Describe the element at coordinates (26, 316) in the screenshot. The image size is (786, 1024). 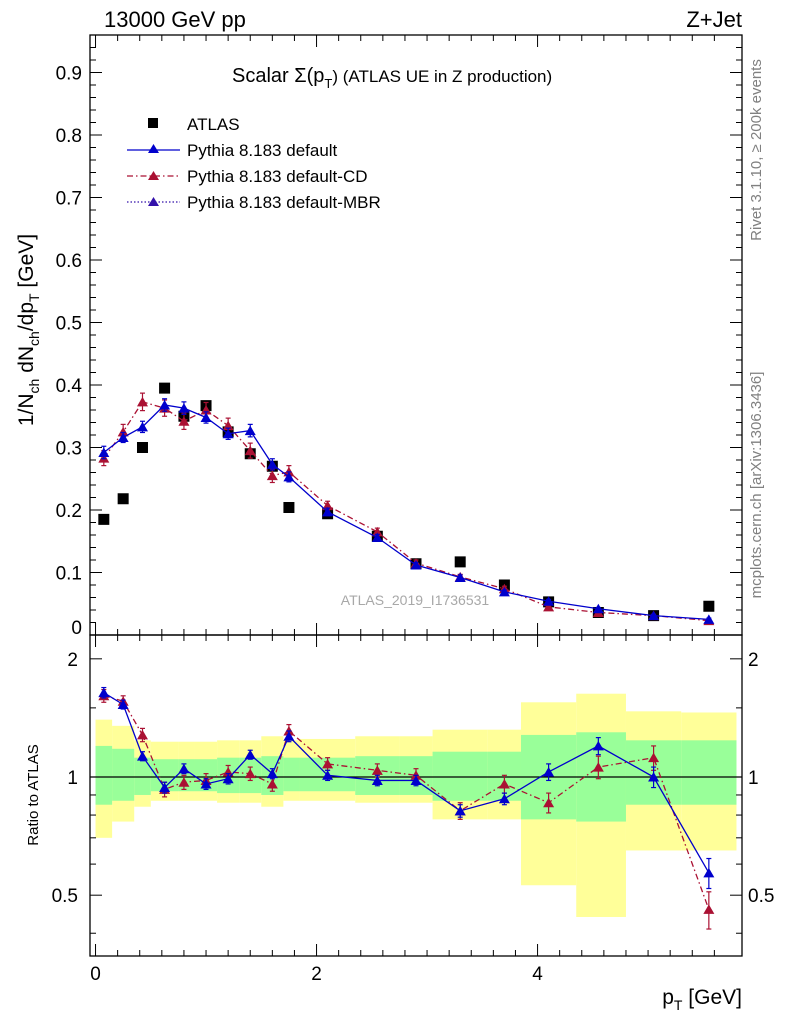
I see `top-ylabel-part-5: /dp` at that location.